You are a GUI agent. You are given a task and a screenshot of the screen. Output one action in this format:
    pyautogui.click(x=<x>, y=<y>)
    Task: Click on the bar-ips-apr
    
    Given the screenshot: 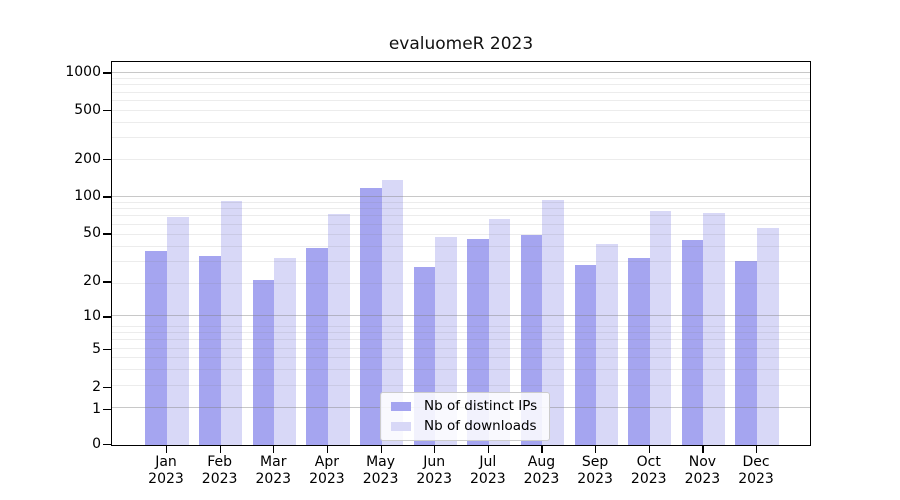 What is the action you would take?
    pyautogui.click(x=317, y=346)
    